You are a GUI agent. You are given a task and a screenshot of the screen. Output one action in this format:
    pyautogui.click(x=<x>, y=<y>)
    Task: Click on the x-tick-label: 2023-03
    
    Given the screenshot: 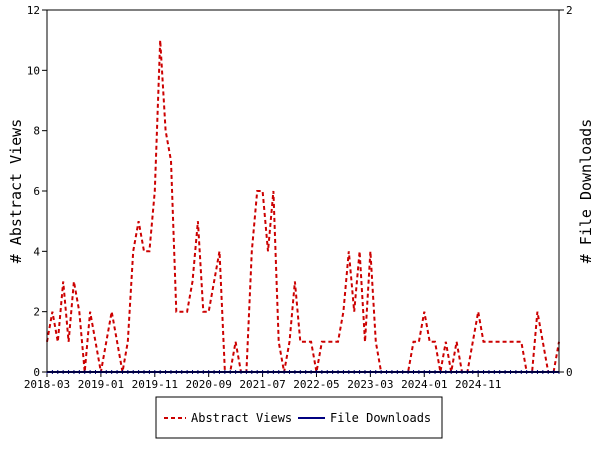 What is the action you would take?
    pyautogui.click(x=370, y=384)
    